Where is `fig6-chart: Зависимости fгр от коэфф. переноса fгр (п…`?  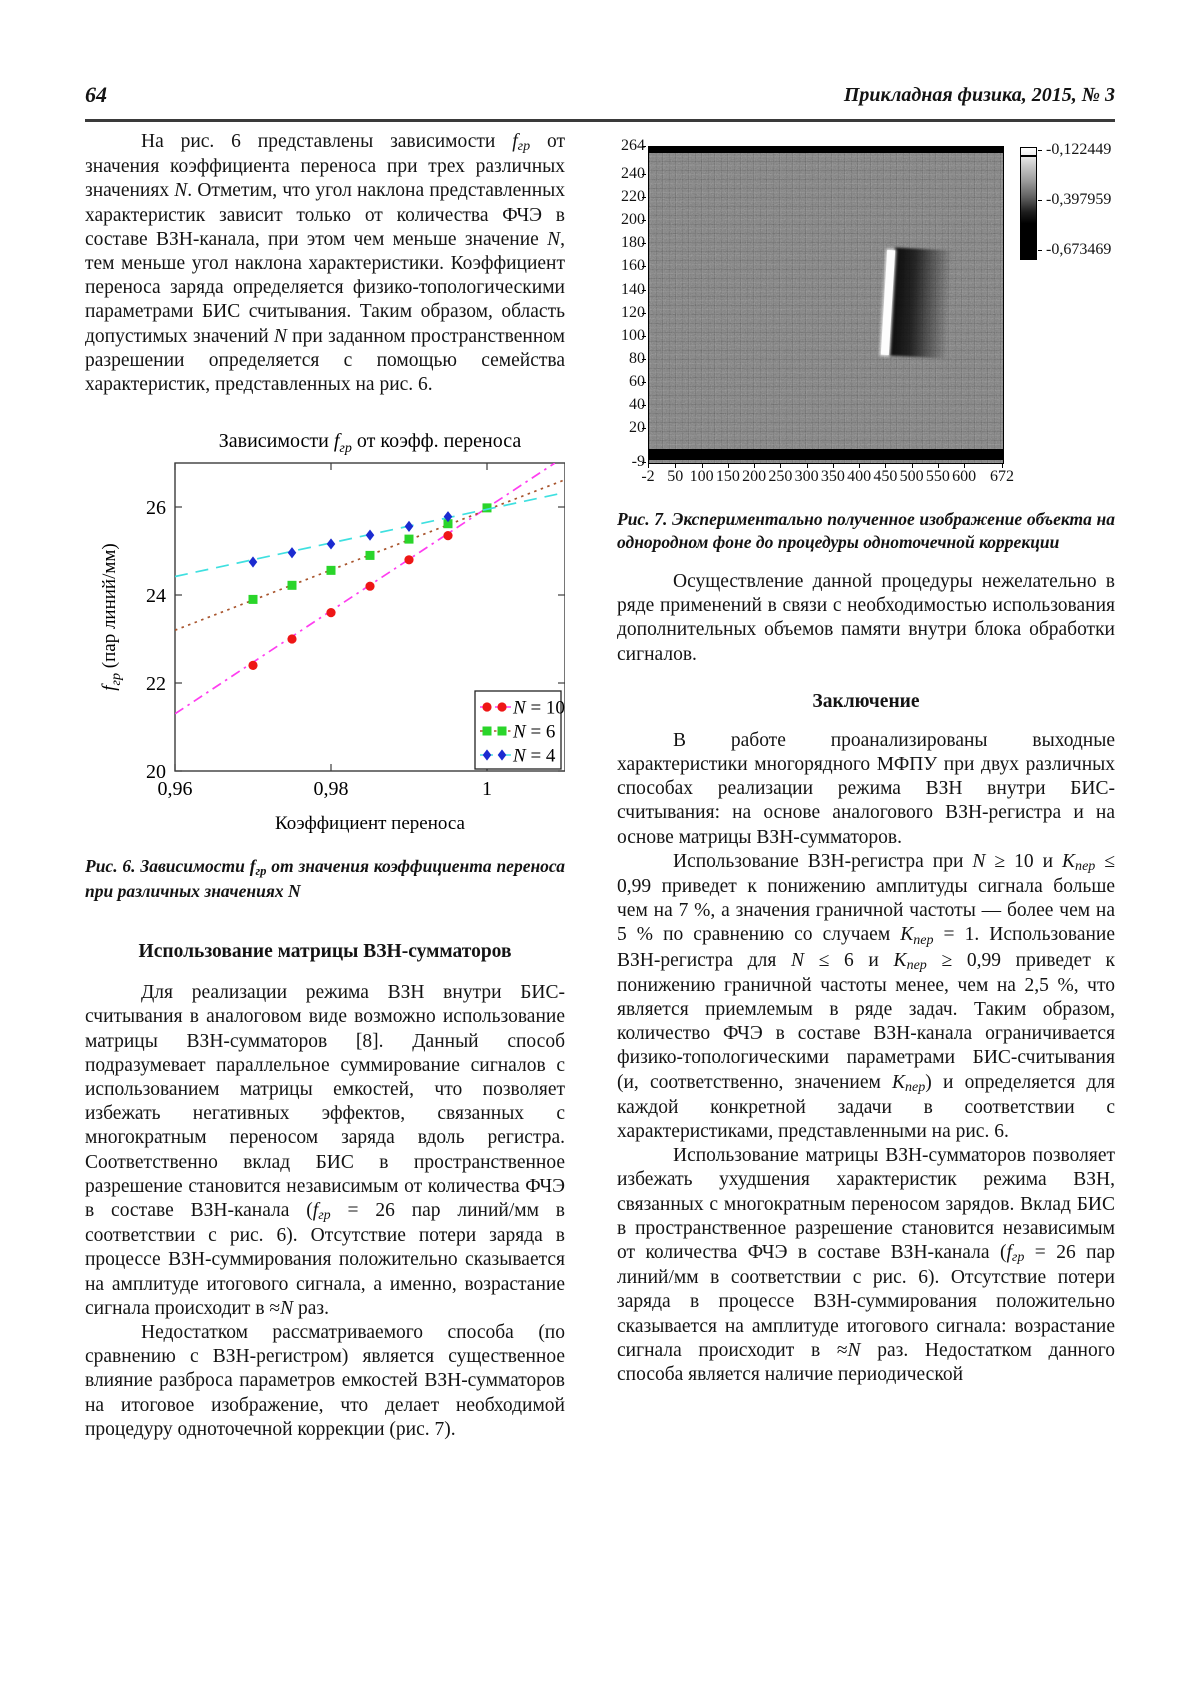
fig6-chart: Зависимости fгр от коэфф. переноса fгр (п… is located at coordinates (332, 632).